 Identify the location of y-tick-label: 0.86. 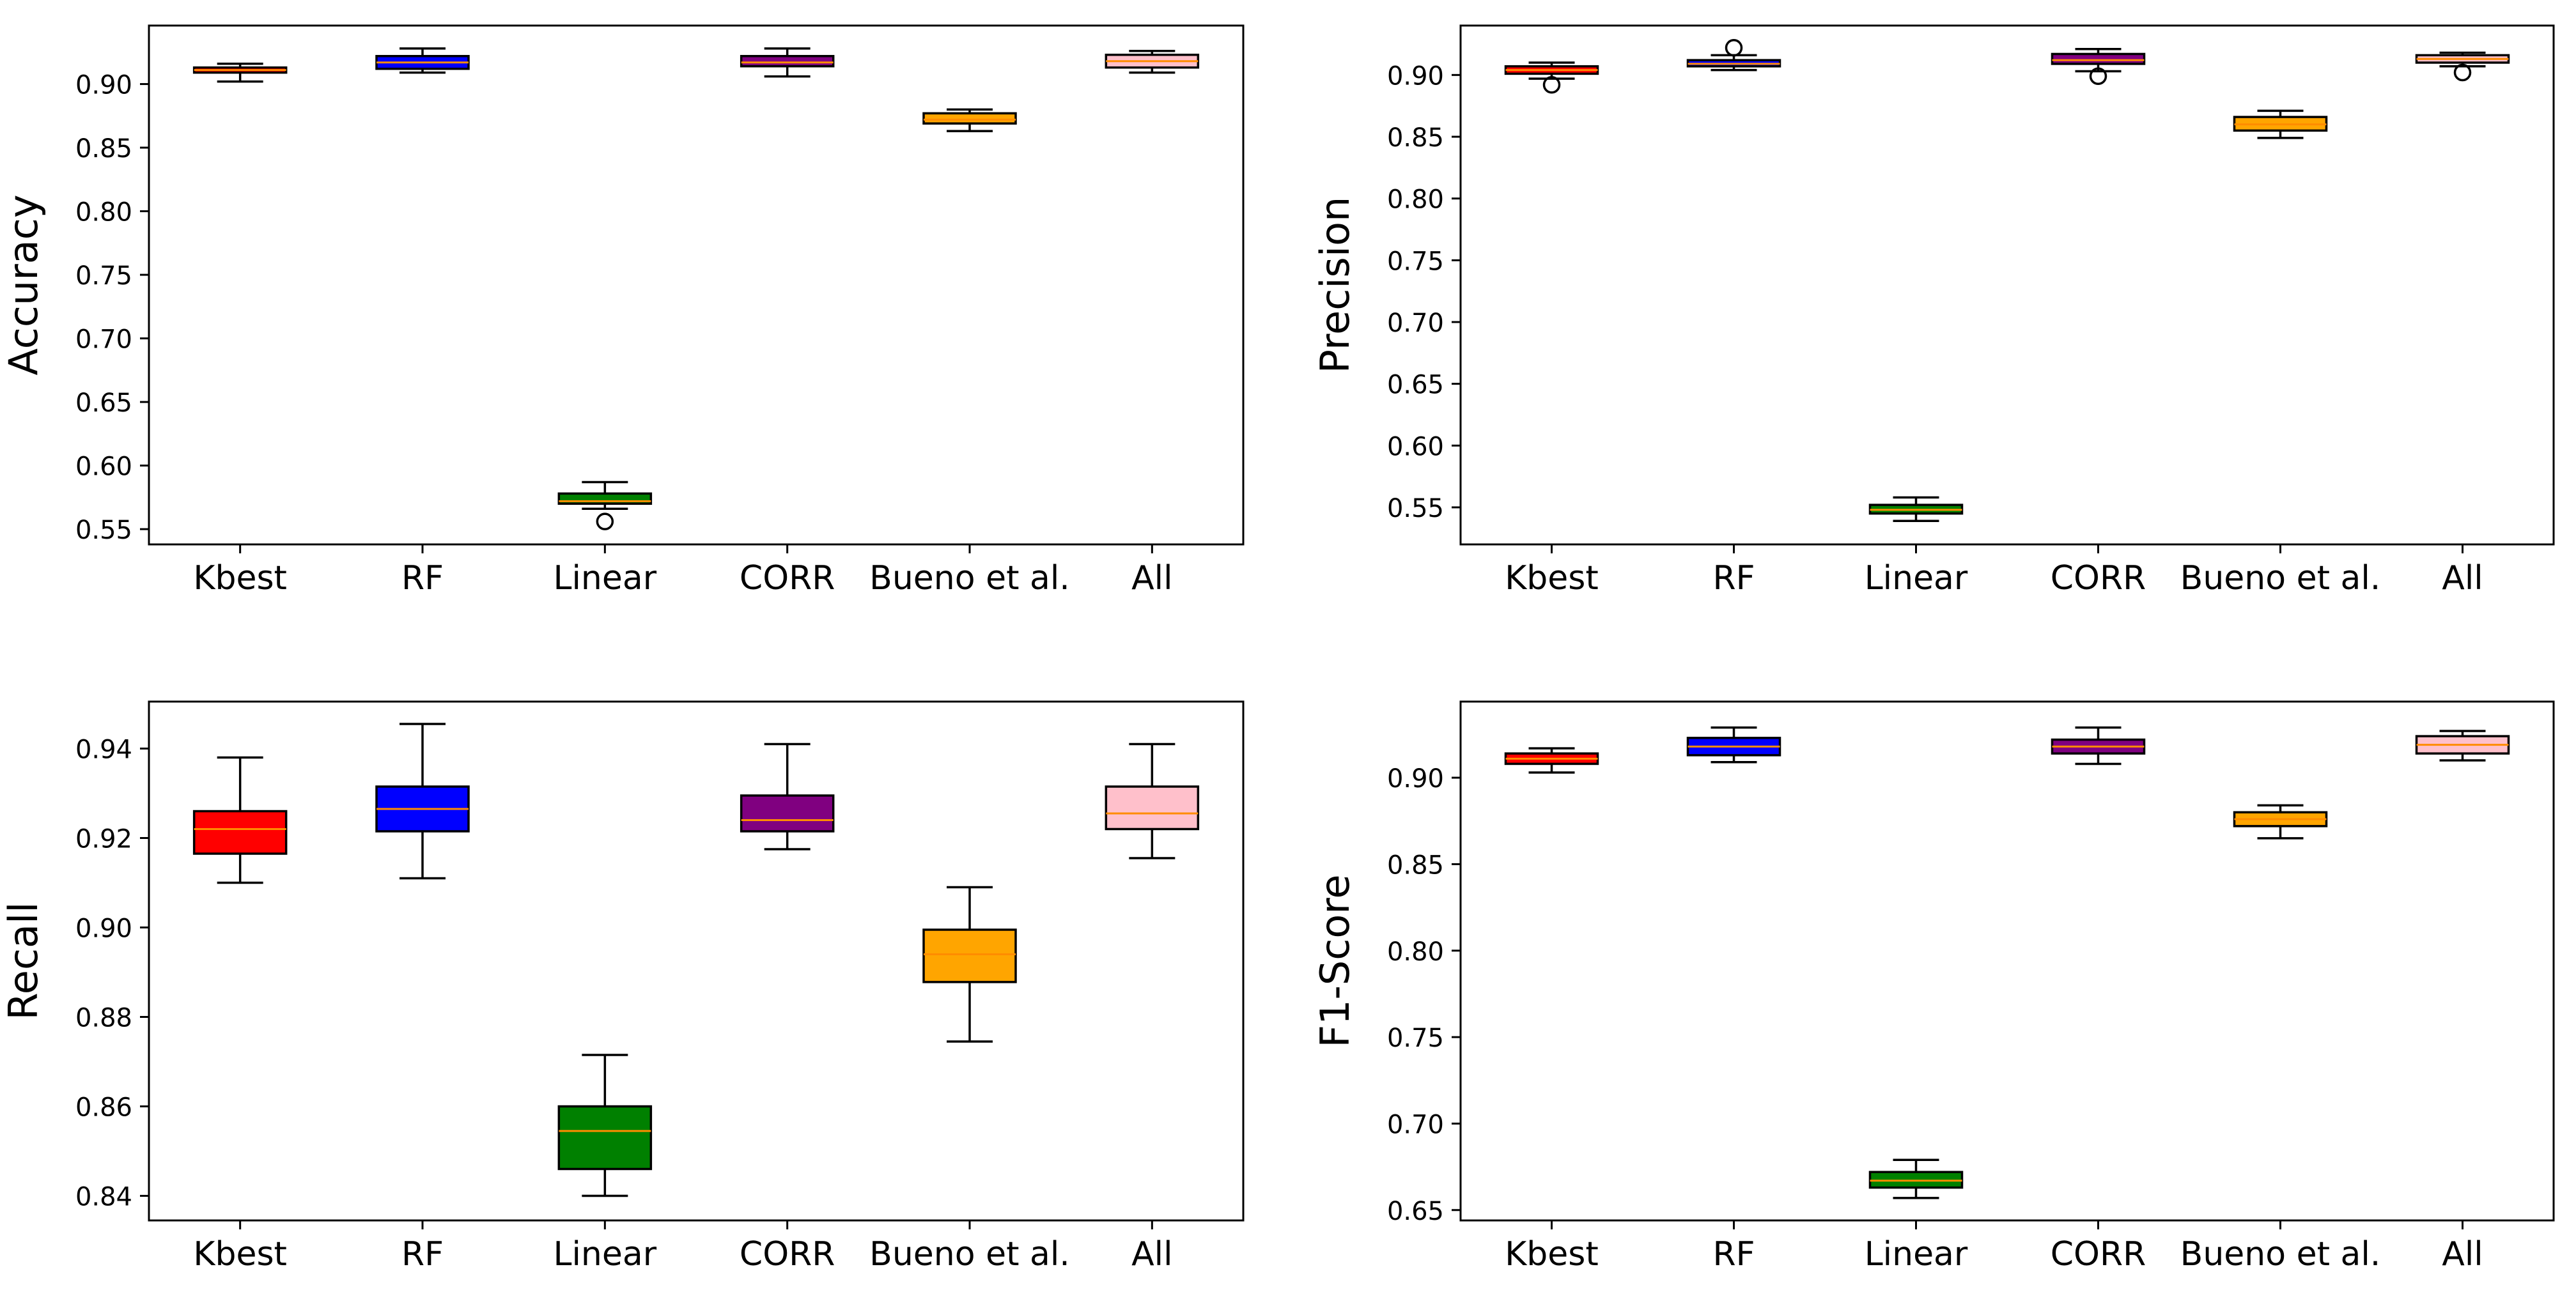
(103, 1108).